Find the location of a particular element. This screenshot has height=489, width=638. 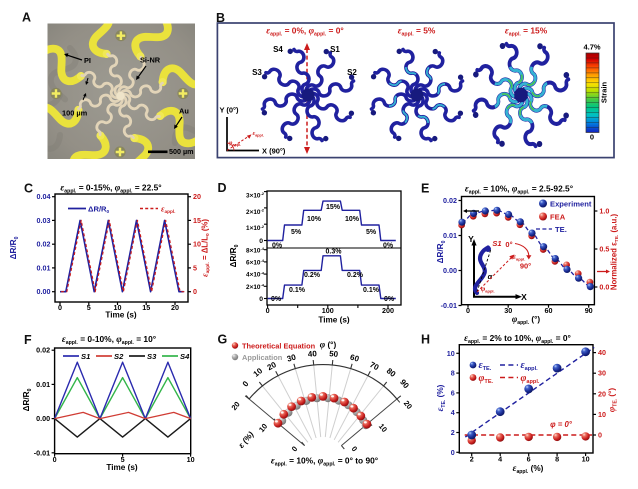

svg-text: 1.0 is located at coordinates (604, 211).